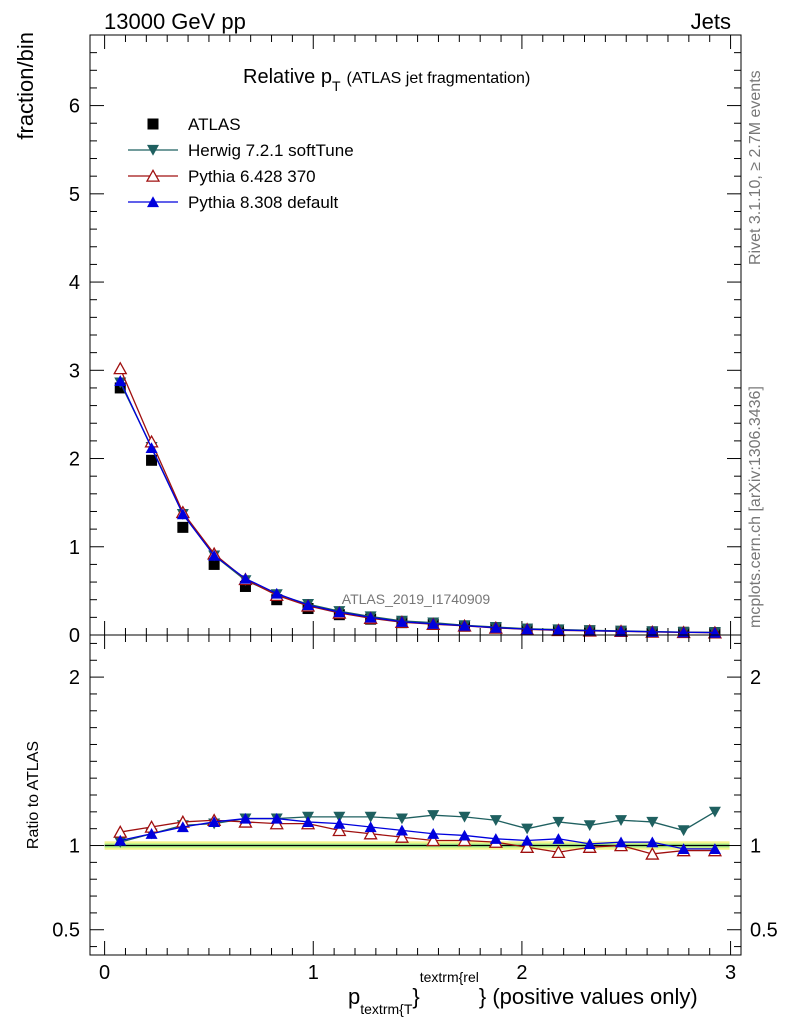 This screenshot has width=786, height=1024. I want to click on legend-item: ATLAS, so click(194, 124).